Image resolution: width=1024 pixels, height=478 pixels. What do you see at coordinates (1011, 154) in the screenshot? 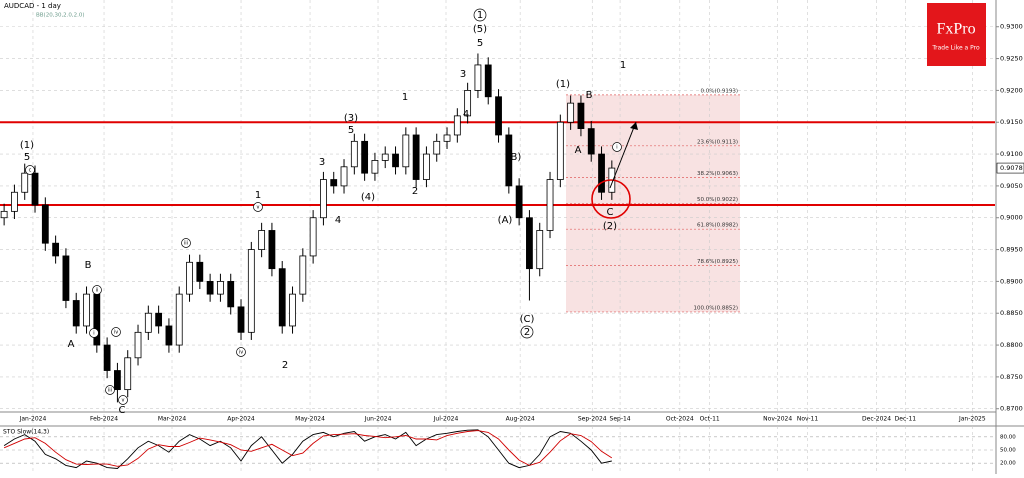
I see `y-tick-label: 0.9100` at bounding box center [1011, 154].